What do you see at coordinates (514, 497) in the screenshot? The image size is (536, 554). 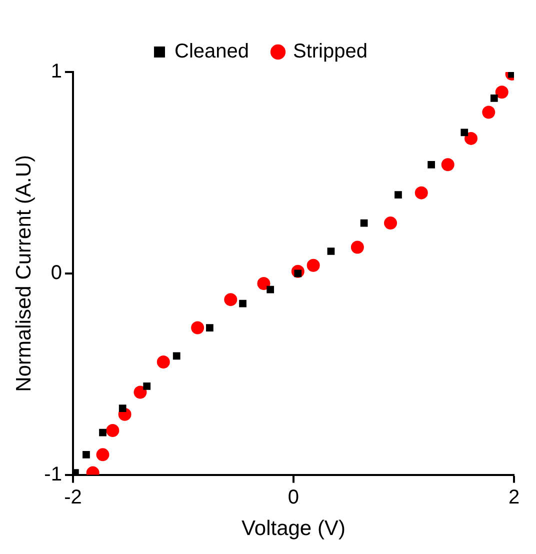 I see `x-tick-label: 2` at bounding box center [514, 497].